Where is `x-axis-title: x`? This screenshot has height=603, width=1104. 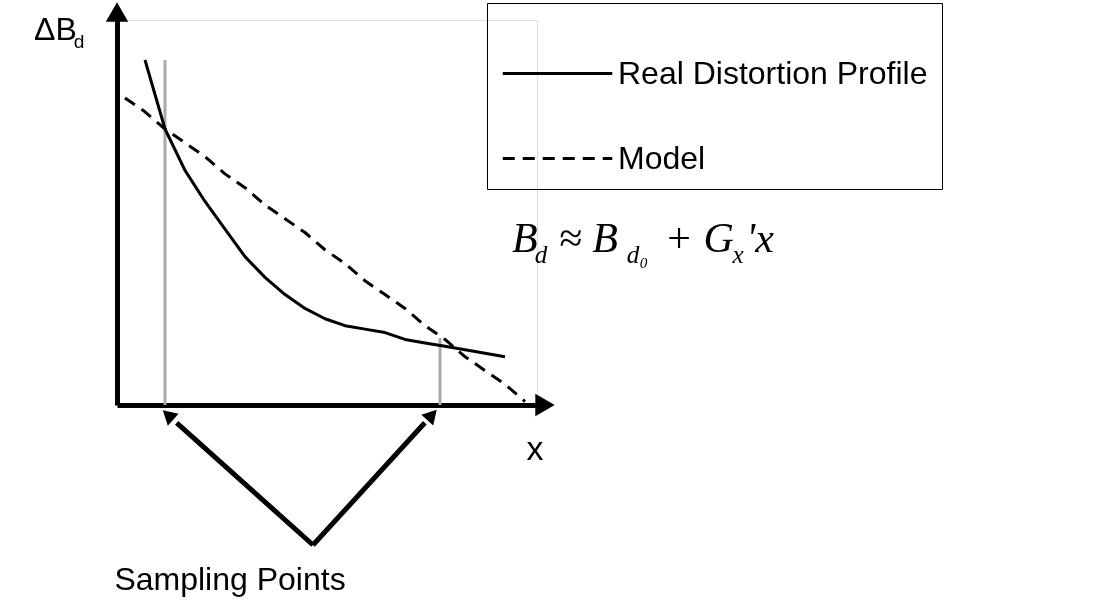
x-axis-title: x is located at coordinates (535, 448).